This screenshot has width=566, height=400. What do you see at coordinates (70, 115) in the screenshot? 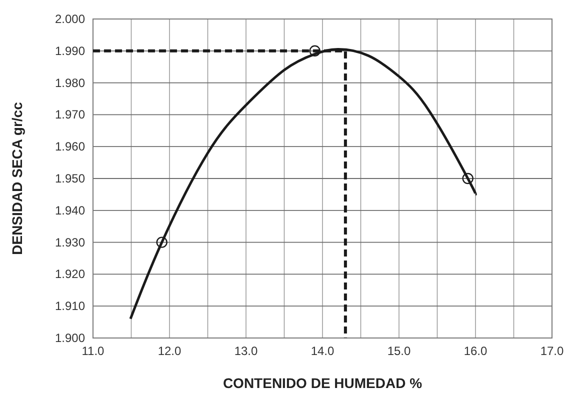
I see `y-tick-label: 1.970` at bounding box center [70, 115].